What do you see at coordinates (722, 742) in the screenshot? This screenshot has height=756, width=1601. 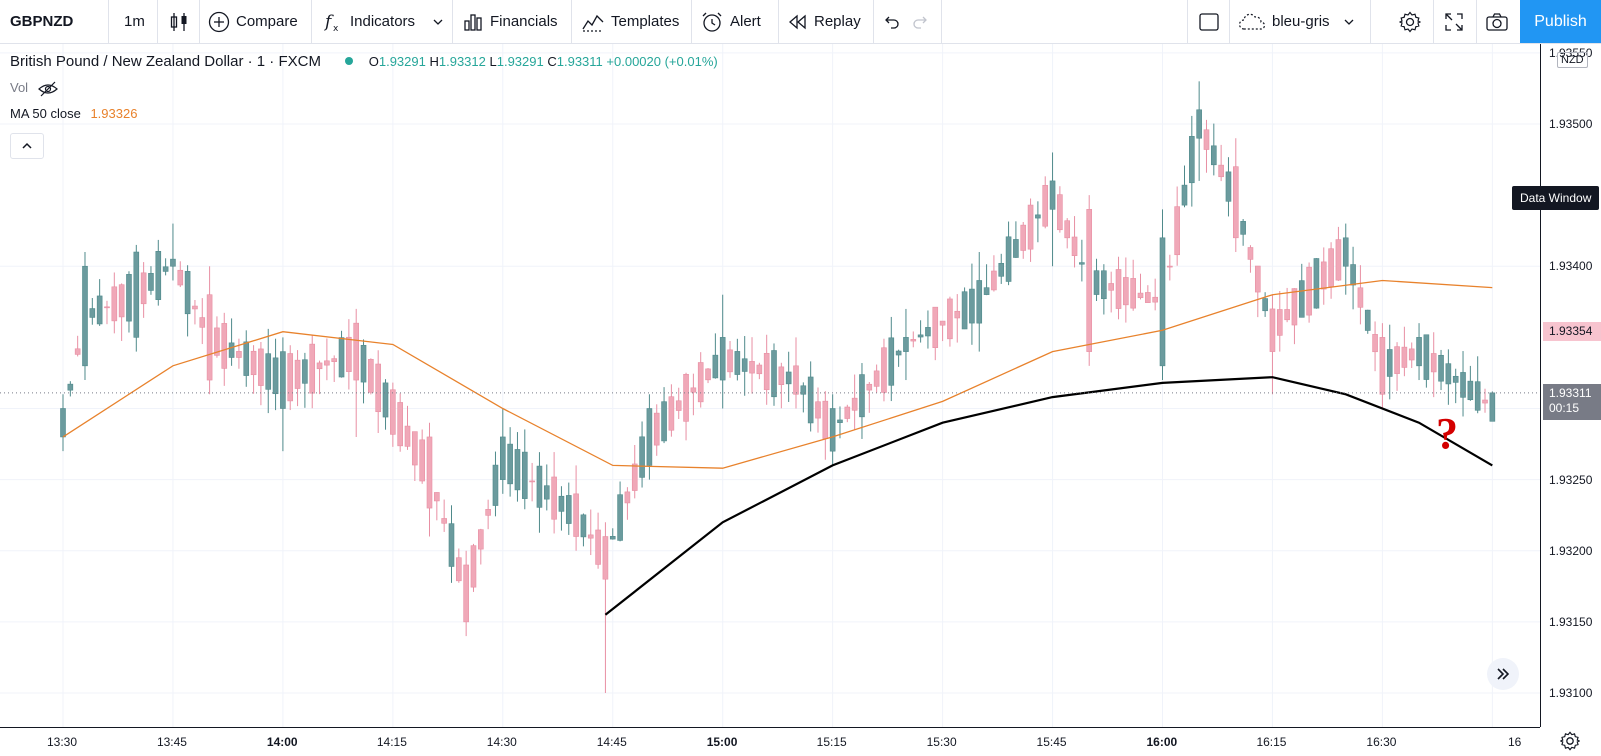 I see `time-tick: 15:00` at bounding box center [722, 742].